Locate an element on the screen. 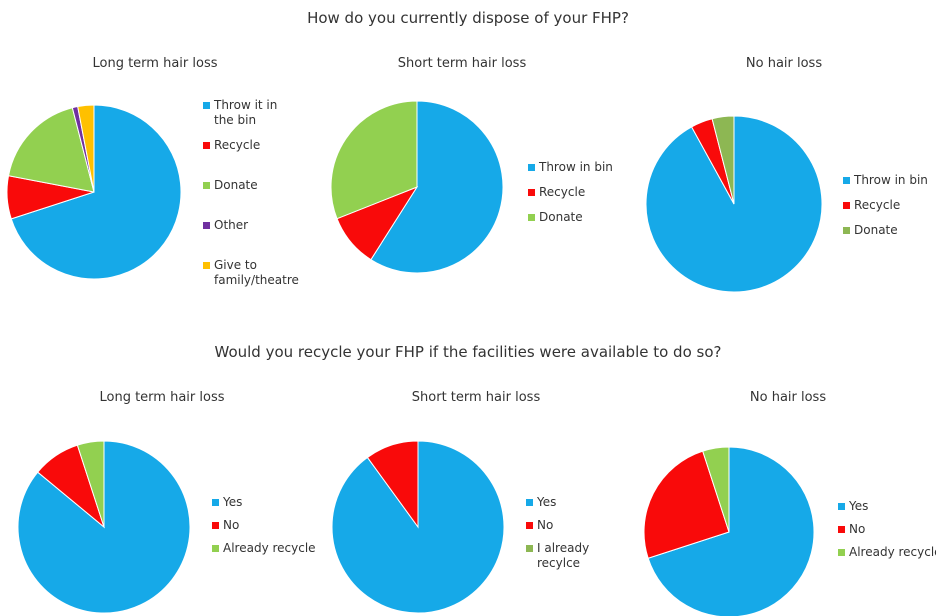 The image size is (936, 616). legend-label: Throw it in the bin is located at coordinates (246, 112).